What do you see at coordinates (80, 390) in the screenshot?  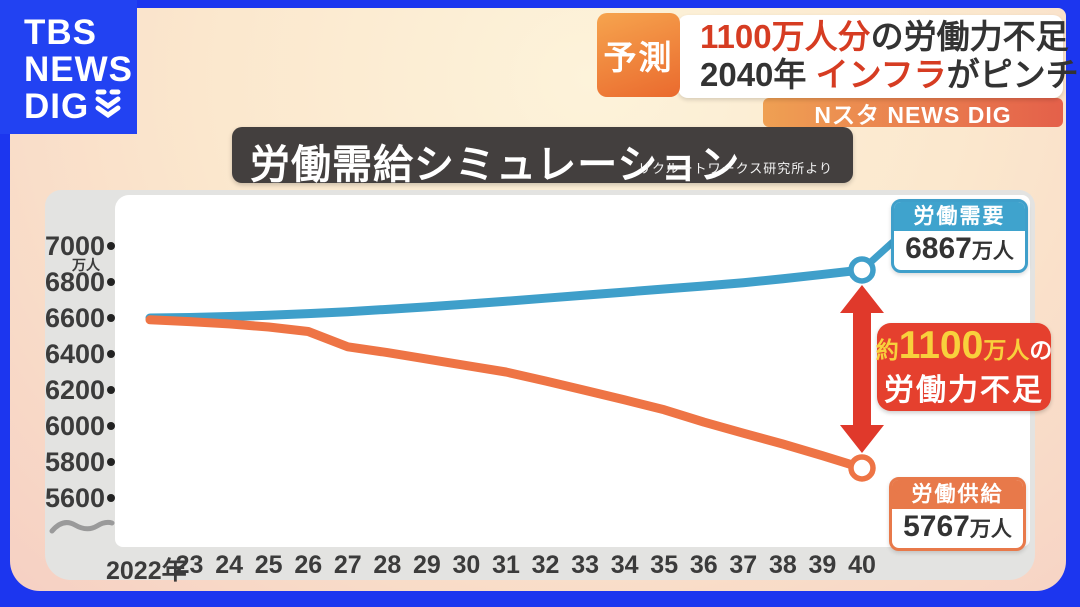 I see `y-tick-label: 6200` at bounding box center [80, 390].